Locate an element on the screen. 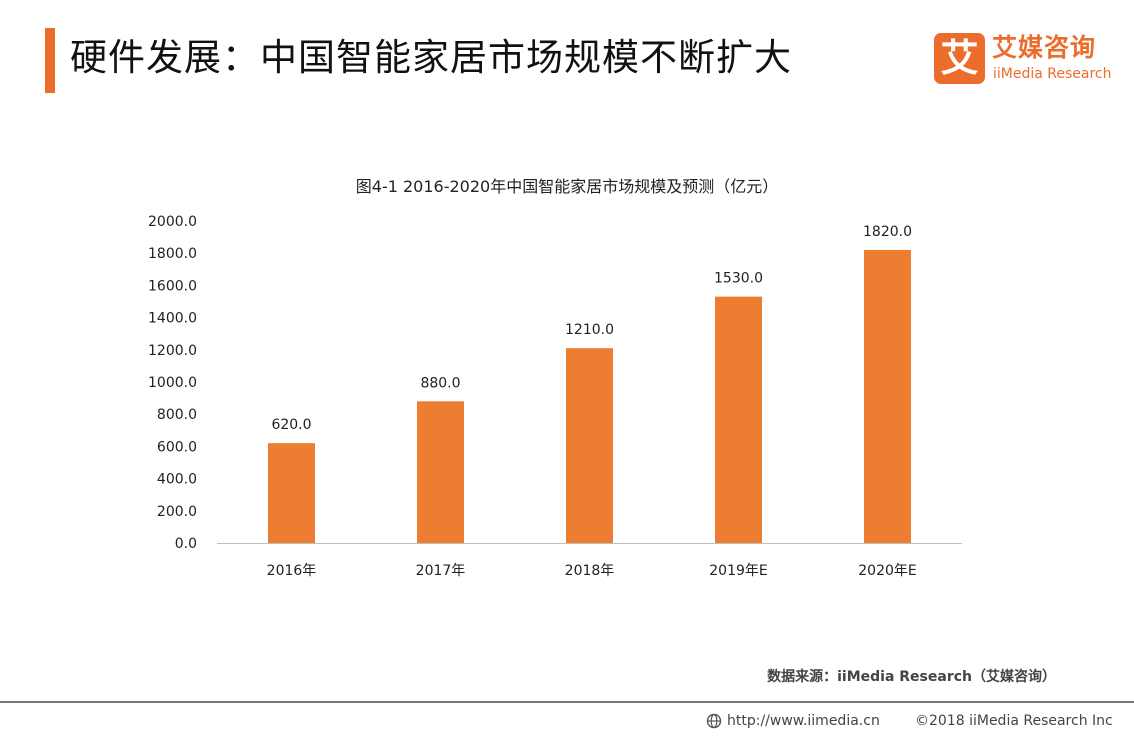 The width and height of the screenshot is (1134, 737). x-tick-label: 2016年 is located at coordinates (292, 571).